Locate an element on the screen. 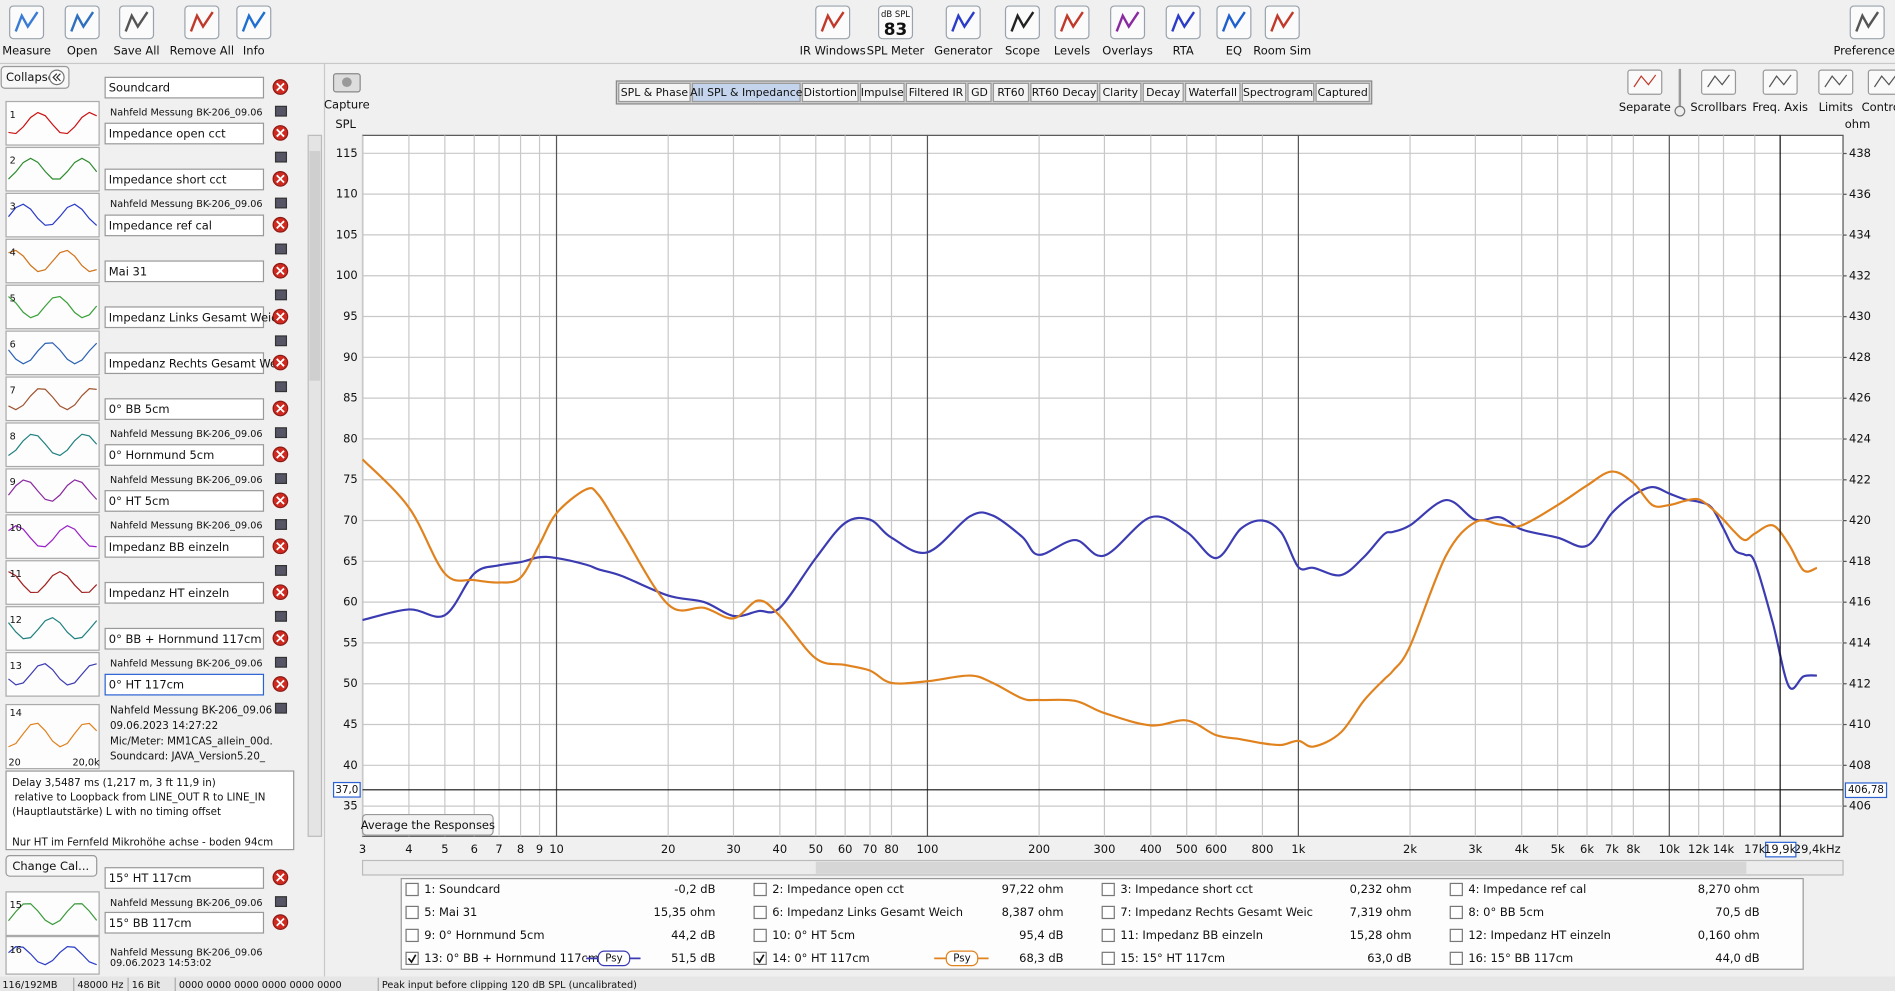  y2-tick-label: 416 is located at coordinates (1860, 602).